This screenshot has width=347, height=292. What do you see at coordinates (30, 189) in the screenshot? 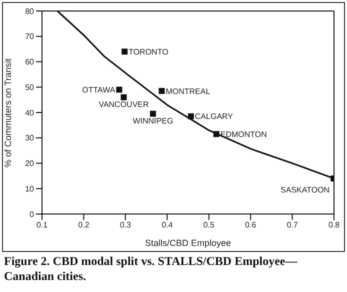
I see `y-tick-label: 10` at bounding box center [30, 189].